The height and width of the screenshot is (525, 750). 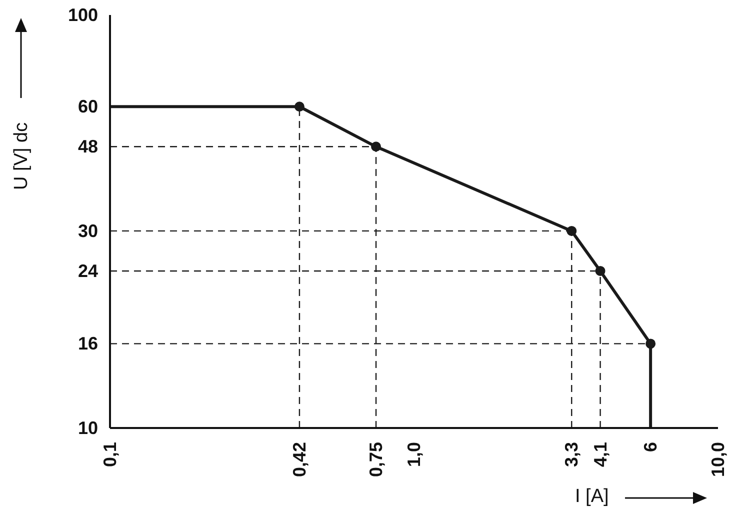 I want to click on y-tick-label: 16, so click(x=88, y=344).